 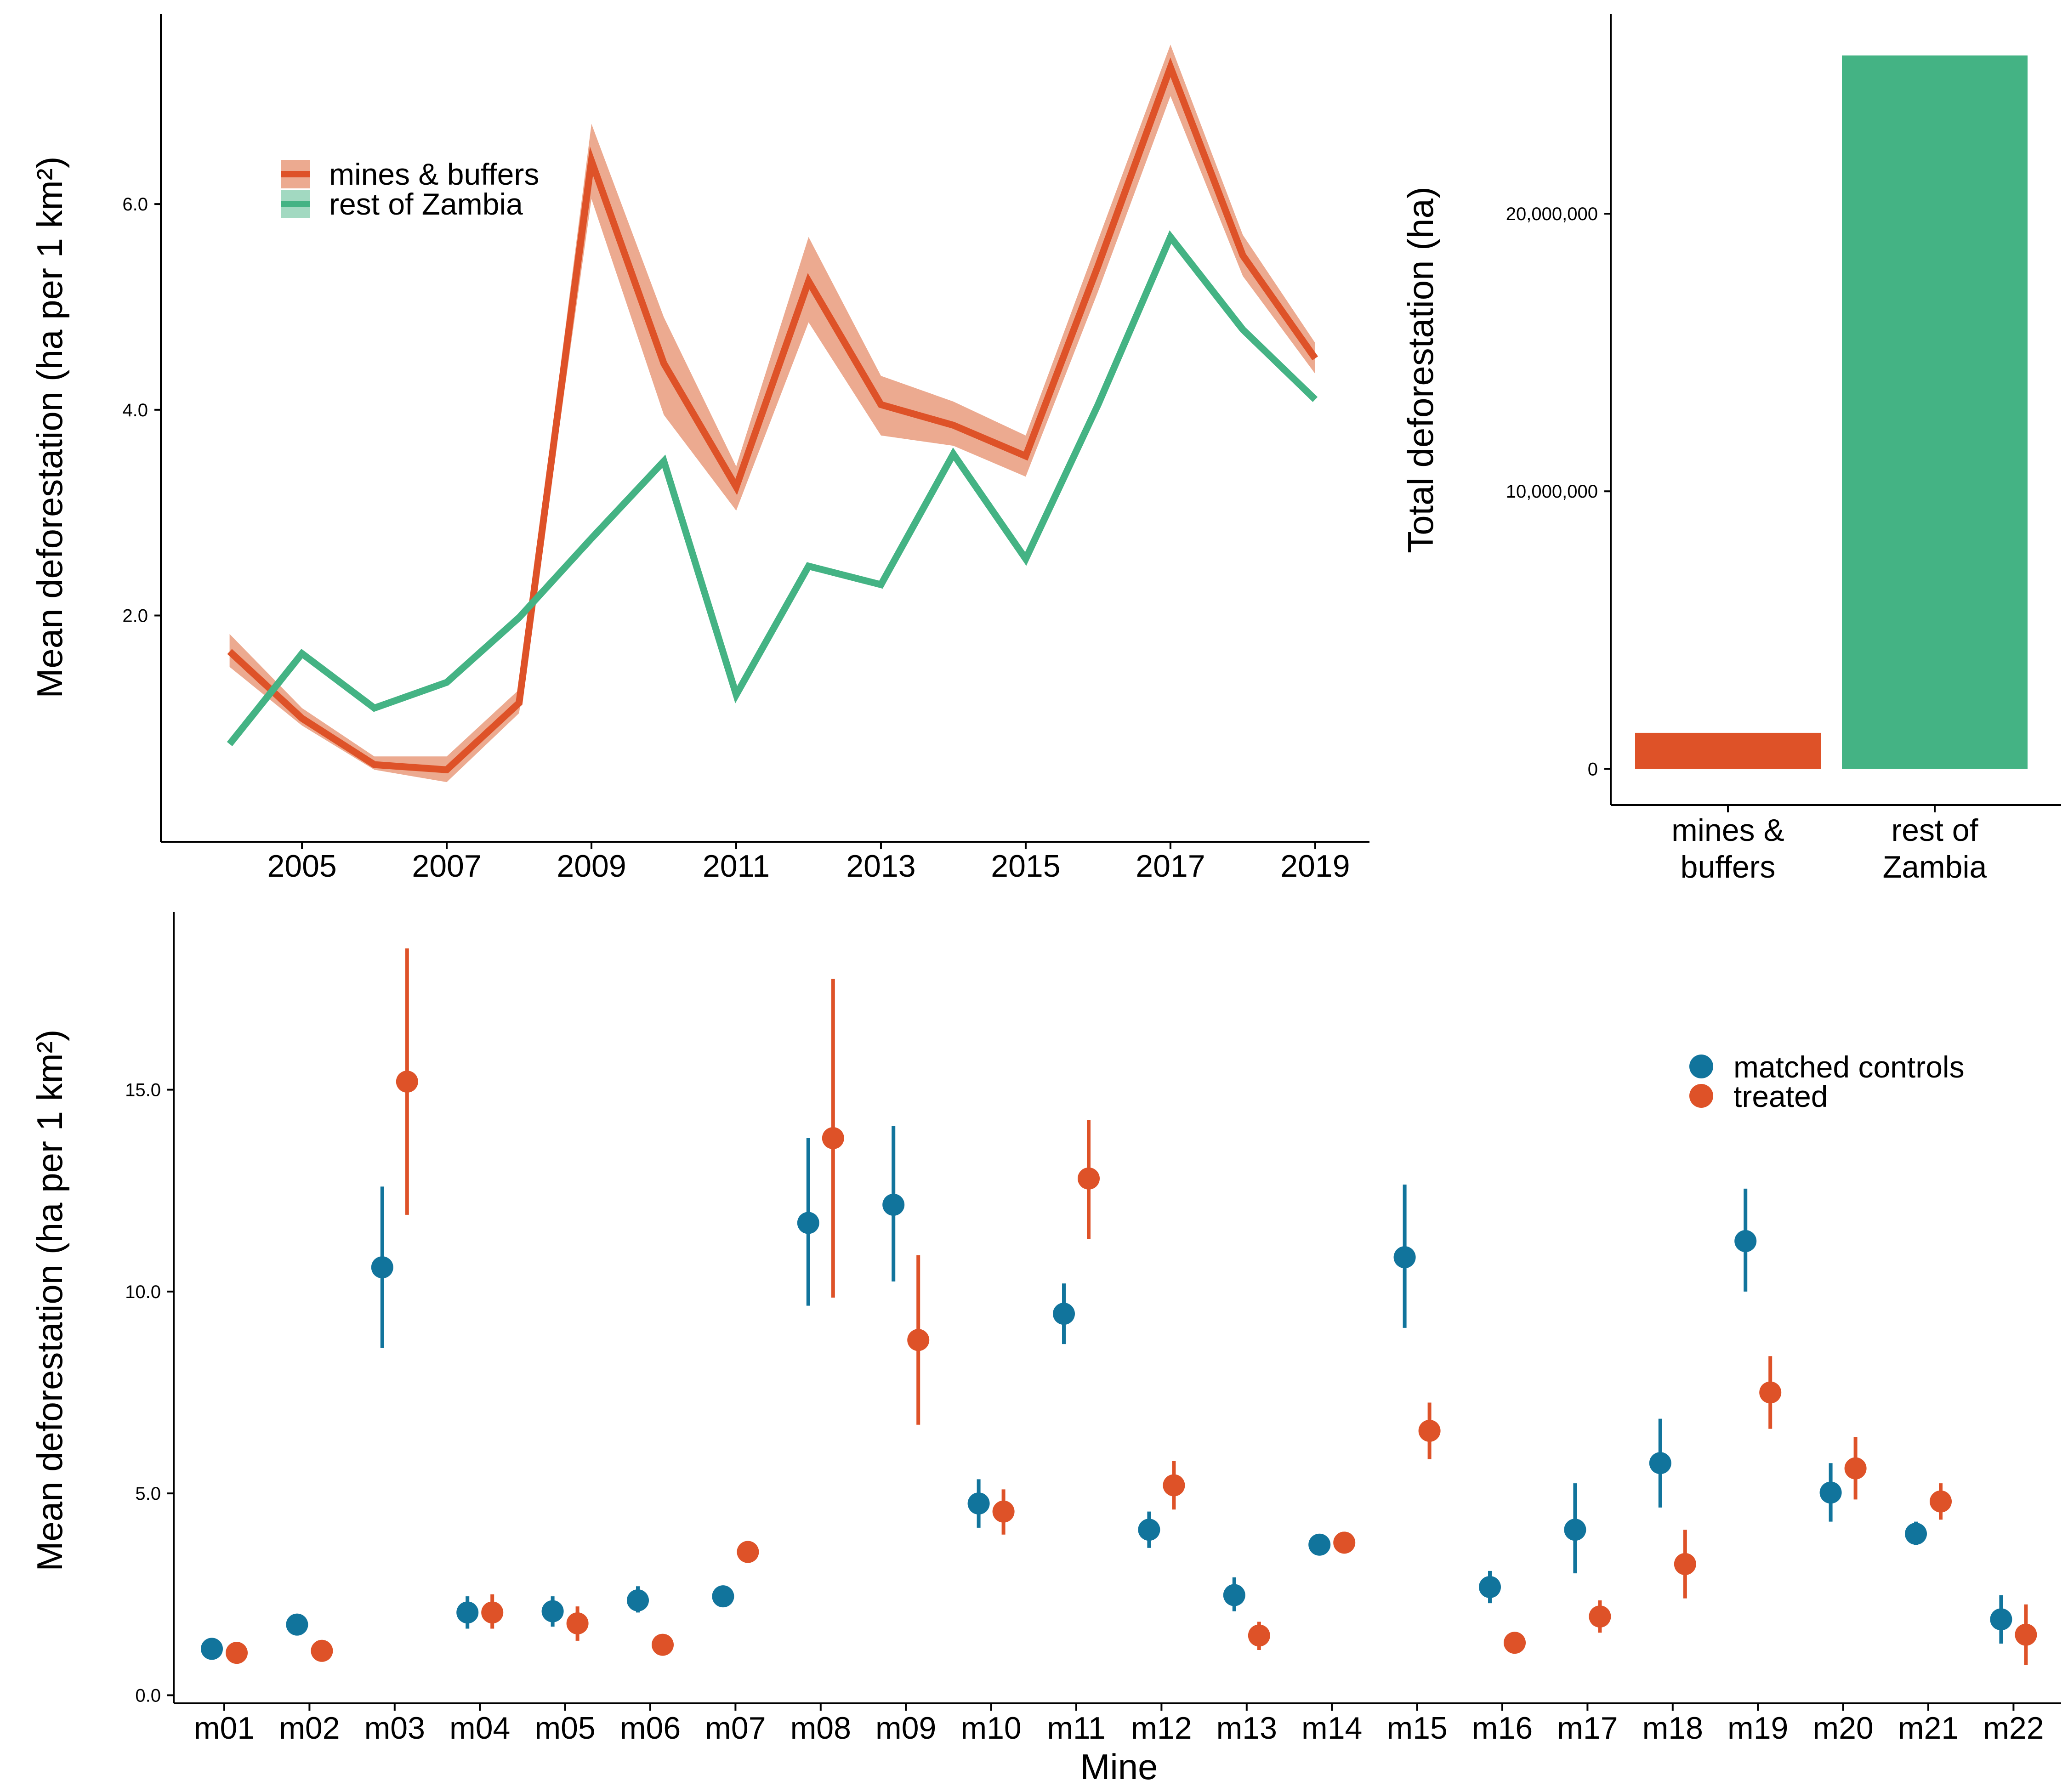 What do you see at coordinates (991, 1728) in the screenshot?
I see `x-tick-label: m10` at bounding box center [991, 1728].